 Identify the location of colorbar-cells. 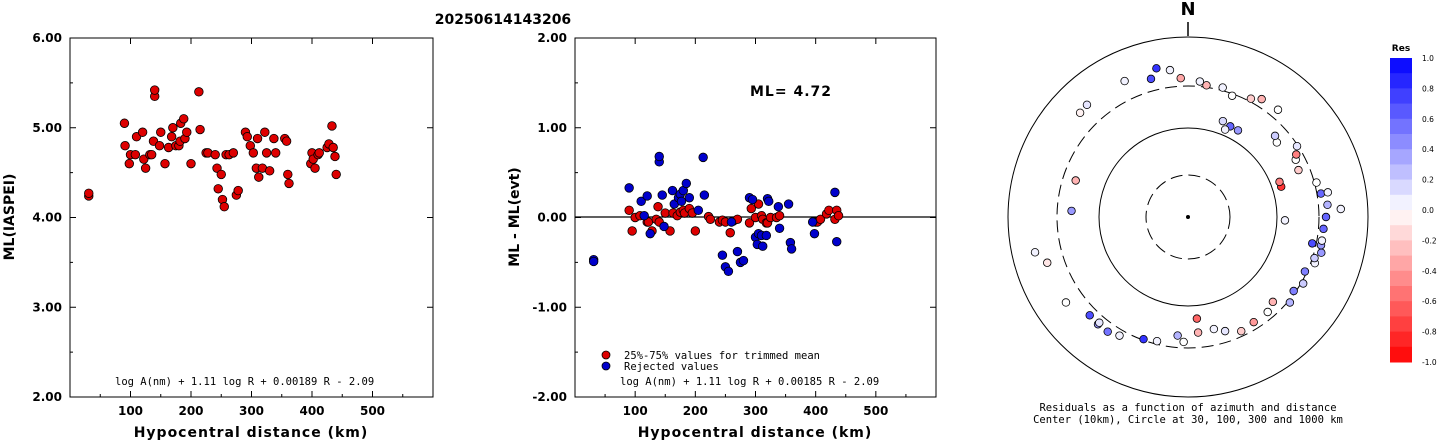
(1401, 210).